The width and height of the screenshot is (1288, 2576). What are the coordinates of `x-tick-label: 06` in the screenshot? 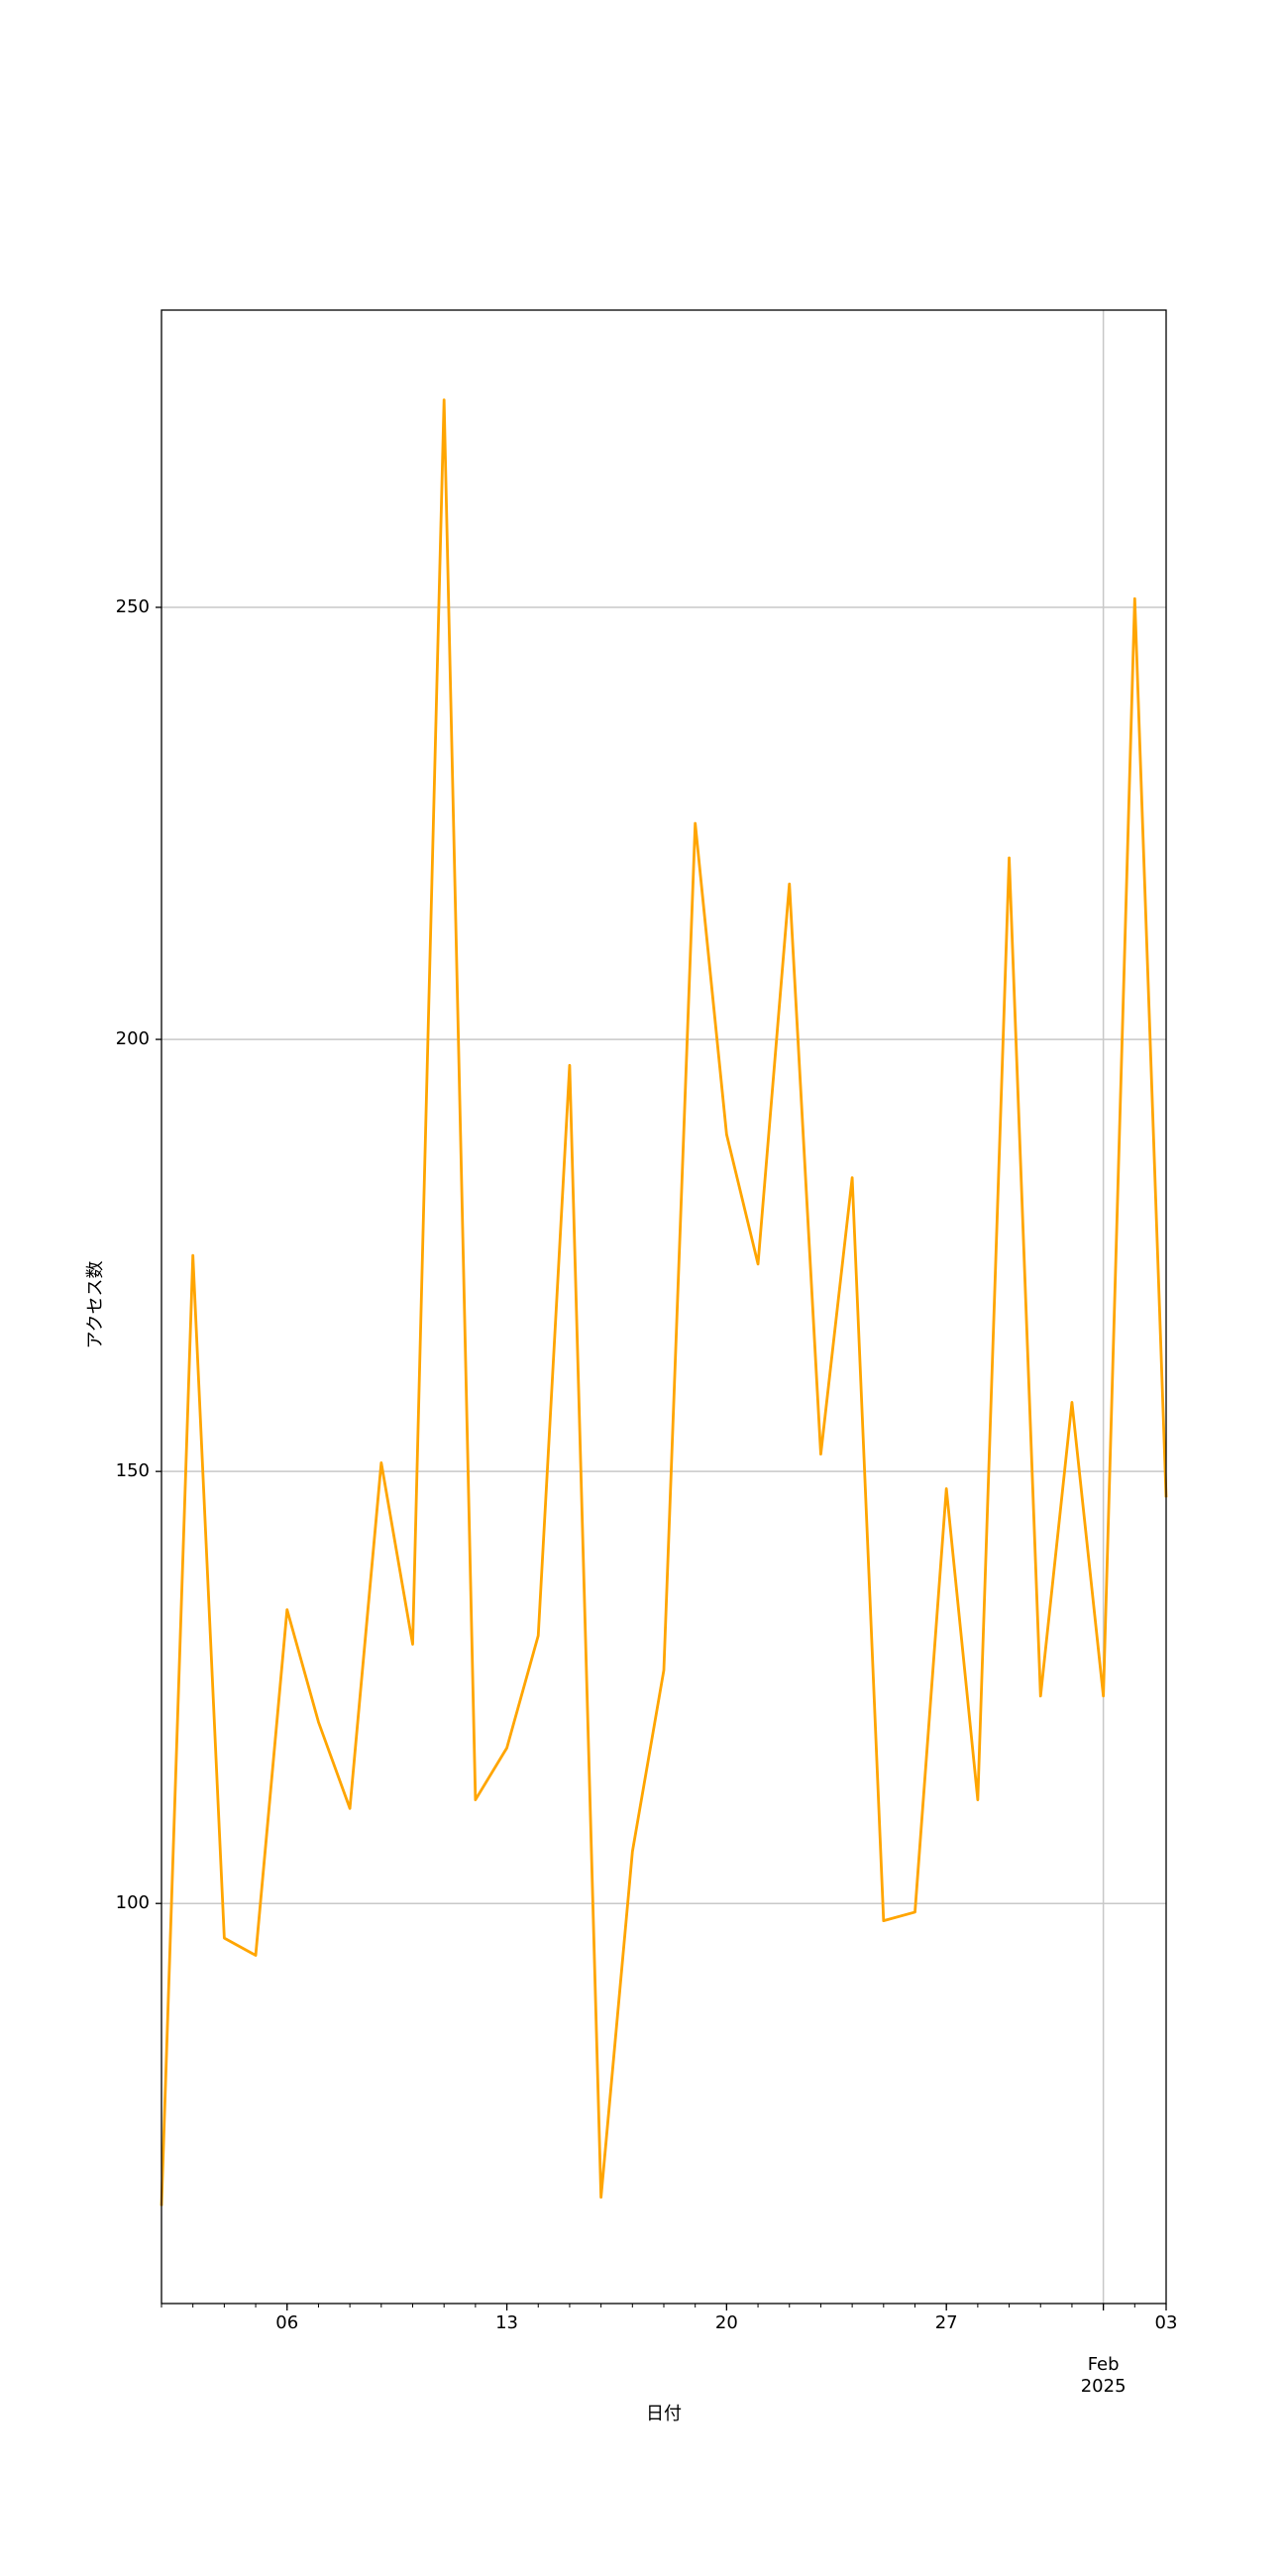 It's located at (286, 2322).